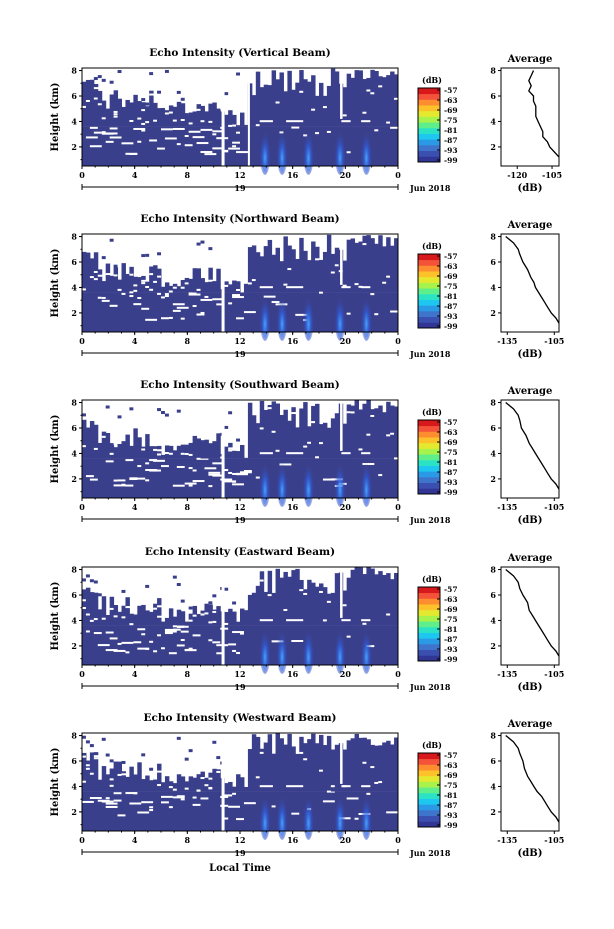 This screenshot has width=614, height=929. What do you see at coordinates (451, 140) in the screenshot?
I see `colorbar-tick-label: -87` at bounding box center [451, 140].